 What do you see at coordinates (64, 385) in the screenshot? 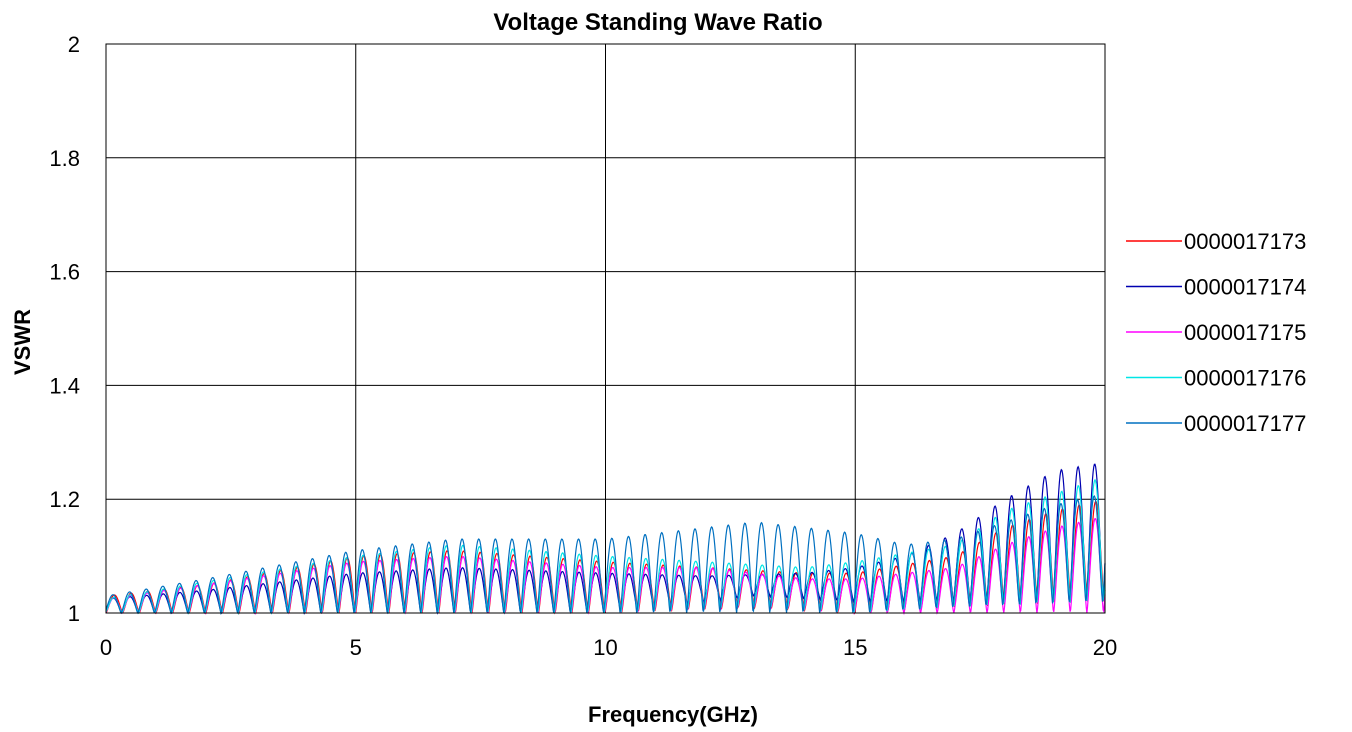
I see `y-tick-label: 1.4` at bounding box center [64, 385].